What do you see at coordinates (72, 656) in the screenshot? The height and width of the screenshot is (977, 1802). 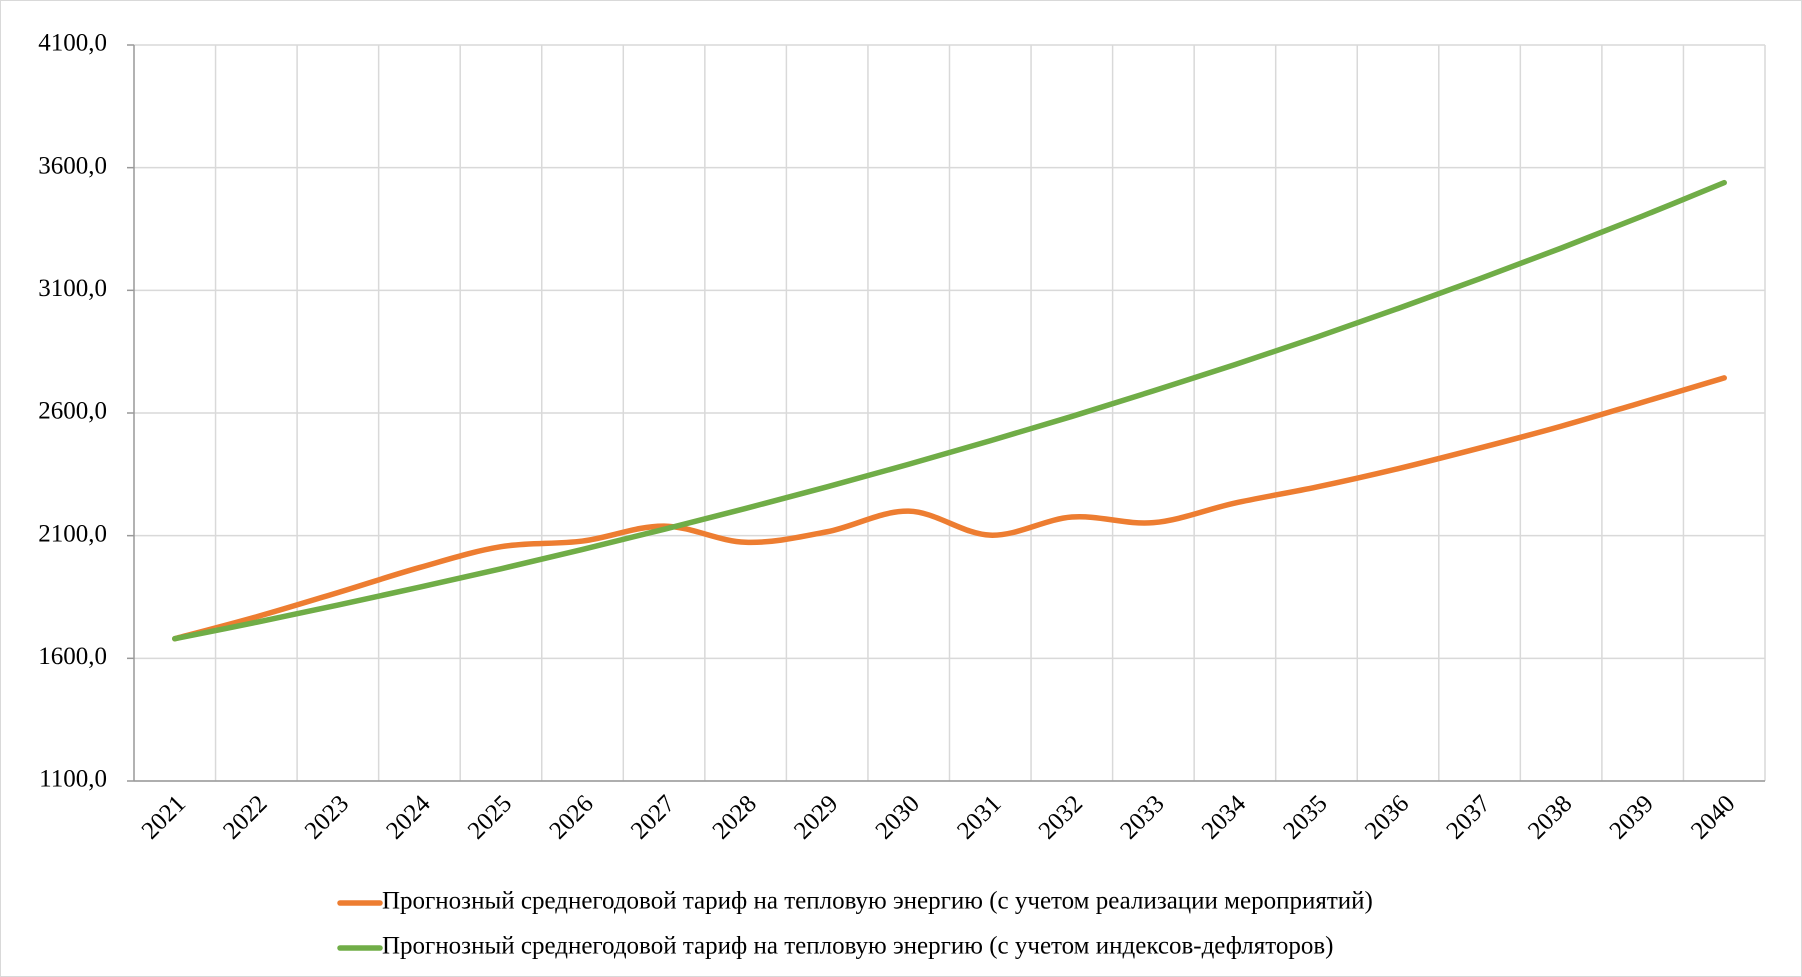 I see `y-tick-label: 1600,0` at bounding box center [72, 656].